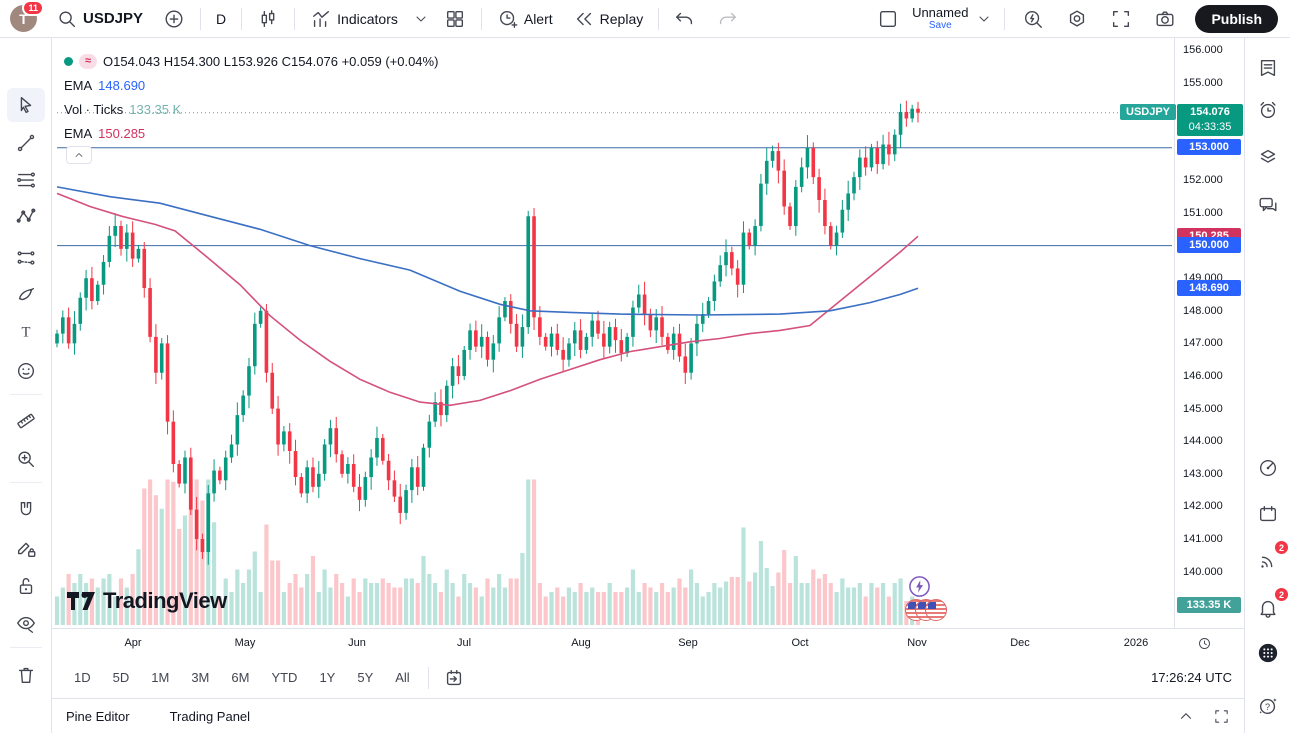 This screenshot has width=1290, height=733. Describe the element at coordinates (284, 677) in the screenshot. I see `range-button-ytd: YTD` at that location.